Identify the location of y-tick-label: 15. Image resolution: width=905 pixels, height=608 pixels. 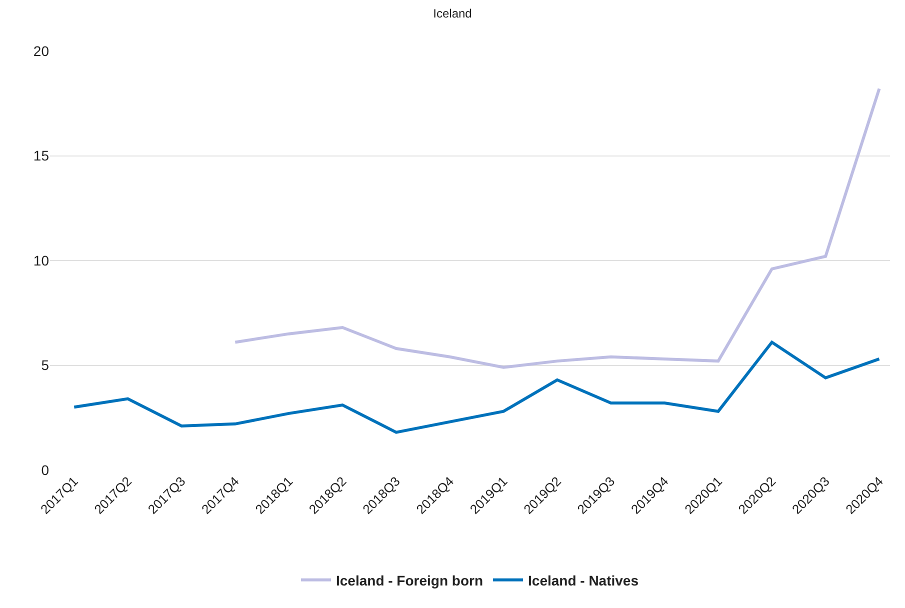
(41, 156).